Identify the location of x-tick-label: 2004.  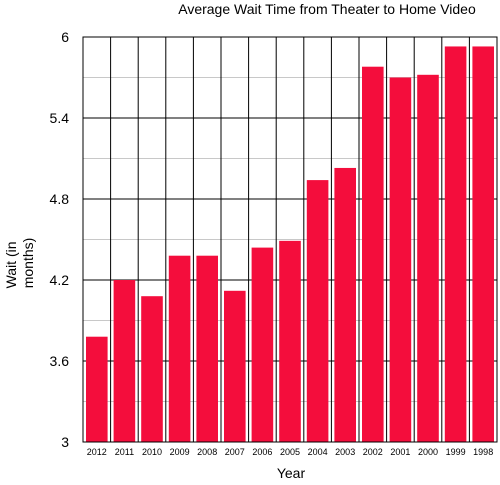
(318, 452).